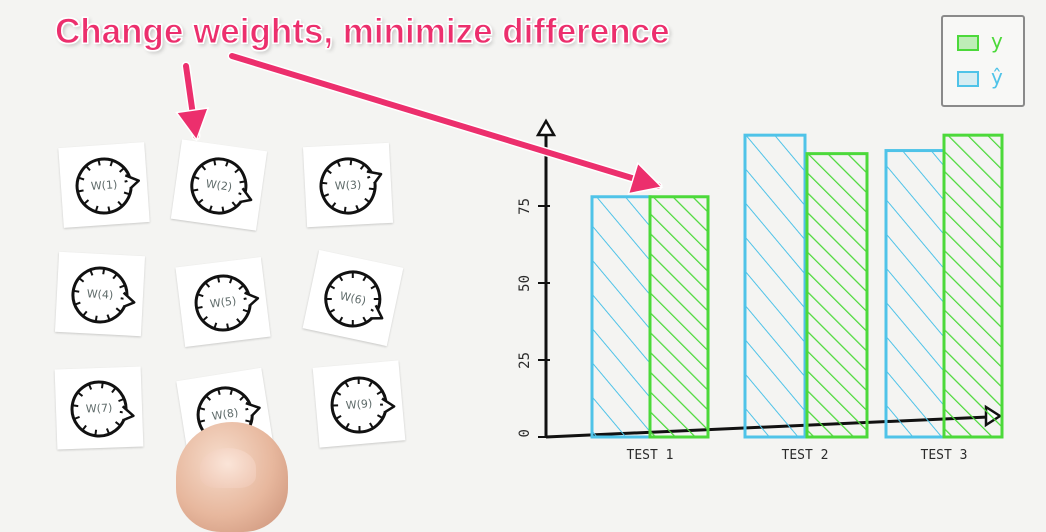 The image size is (1046, 532). Describe the element at coordinates (525, 283) in the screenshot. I see `y-tick-label: 50` at that location.